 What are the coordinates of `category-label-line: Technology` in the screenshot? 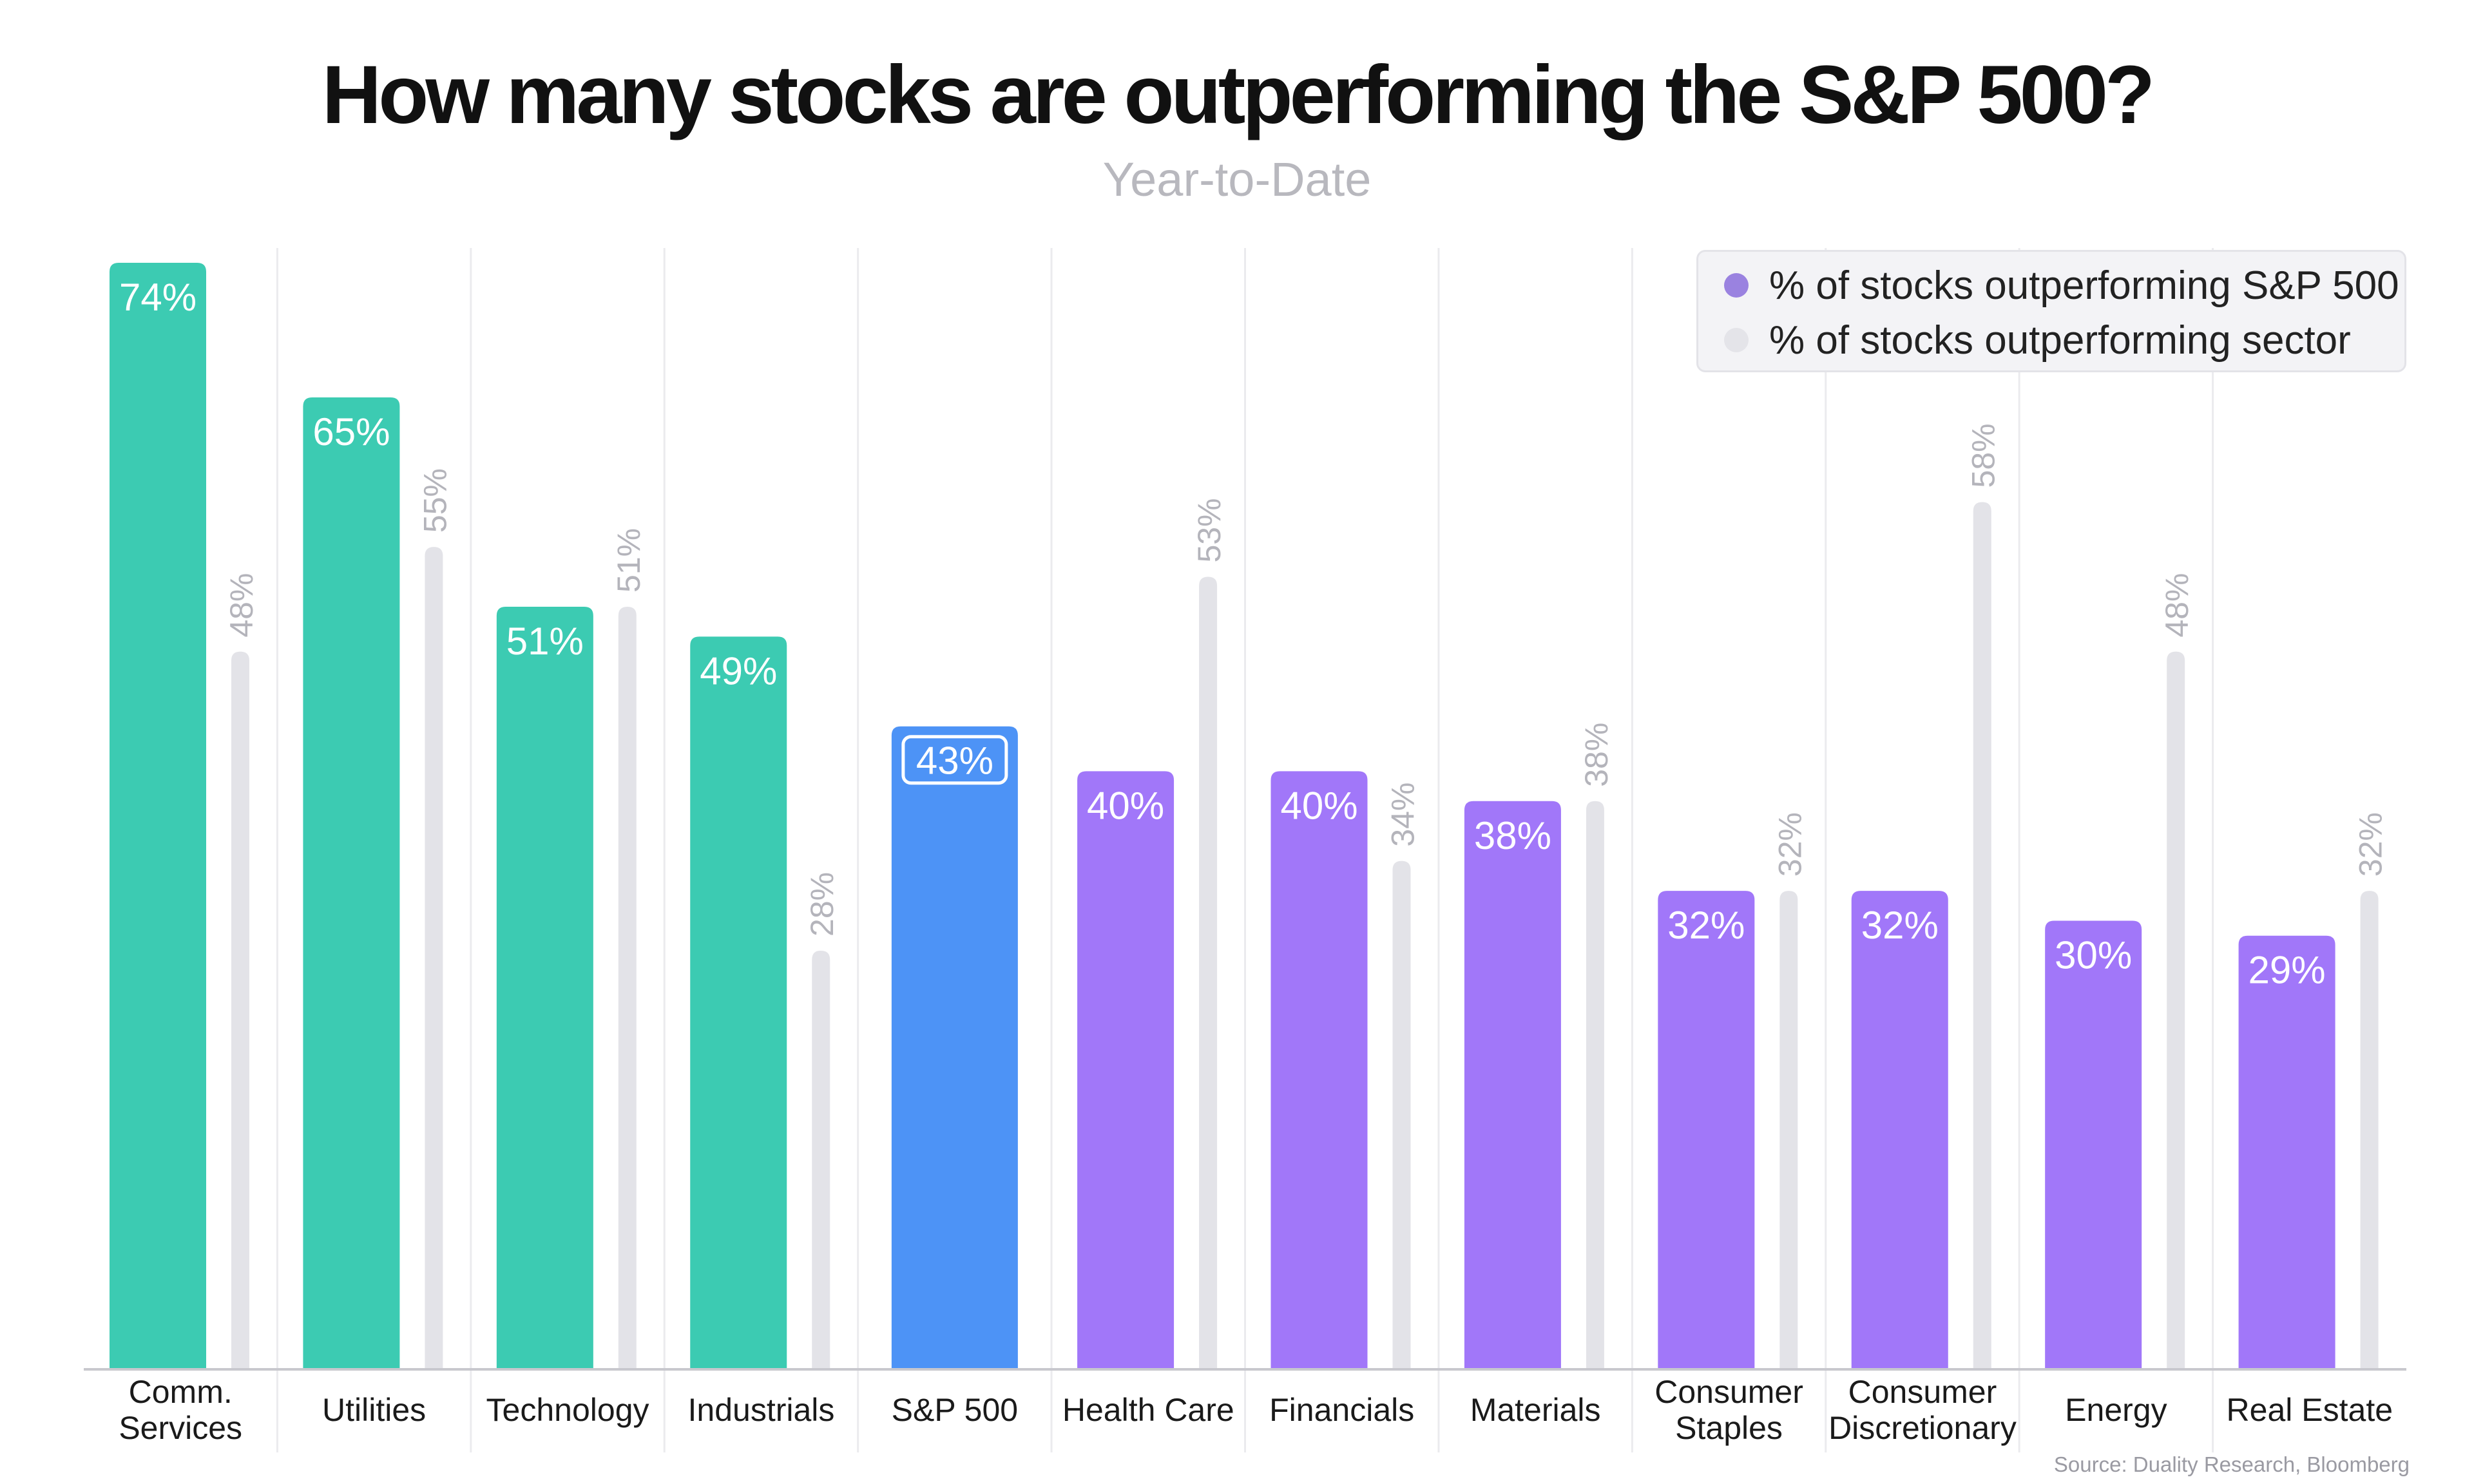 It's located at (567, 1410).